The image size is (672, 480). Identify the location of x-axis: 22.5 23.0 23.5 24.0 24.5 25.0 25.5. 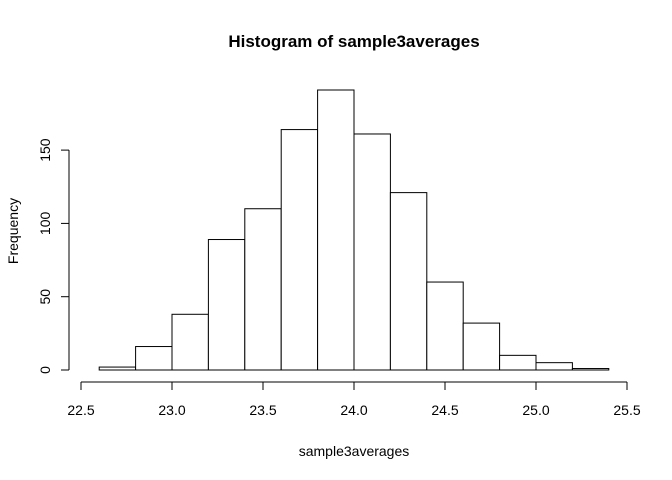
(354, 399).